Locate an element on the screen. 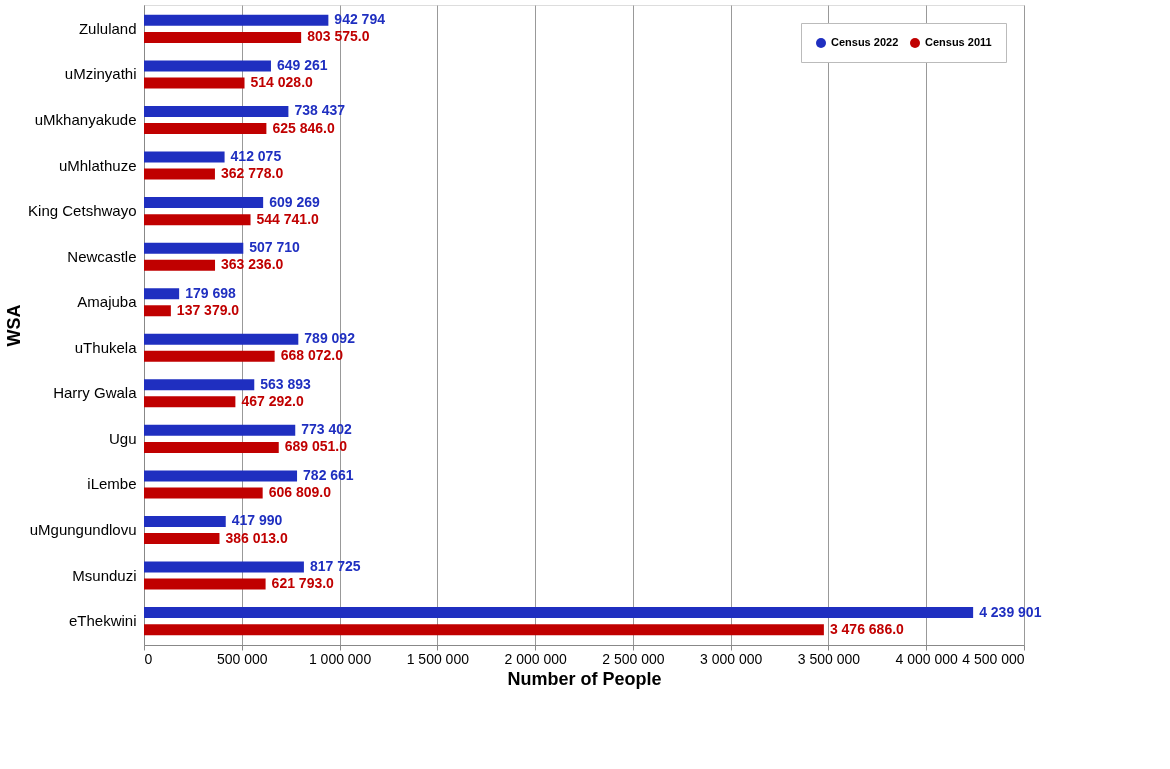 This screenshot has height=769, width=1170. data-label: 467 292.0 is located at coordinates (272, 400).